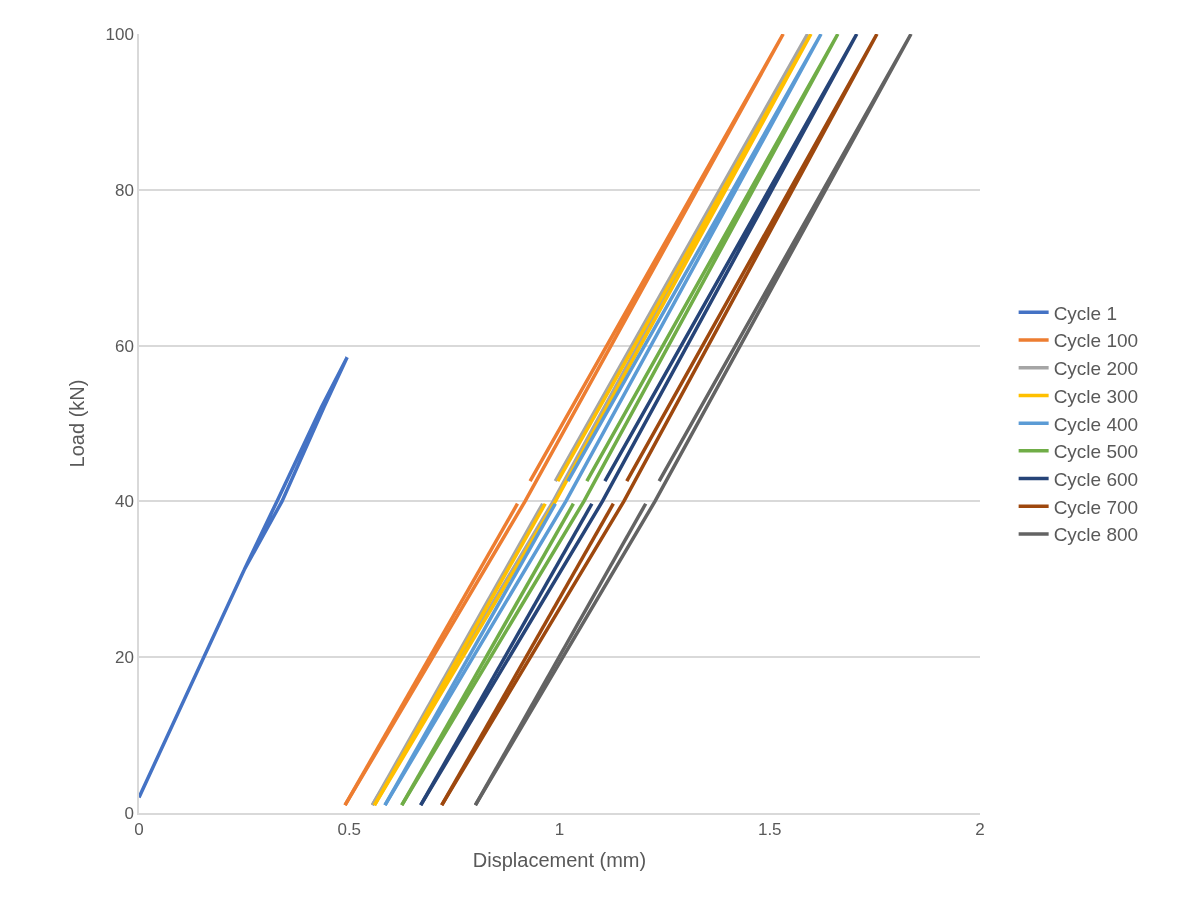 The image size is (1203, 924). I want to click on legend-label: Cycle 200, so click(1096, 369).